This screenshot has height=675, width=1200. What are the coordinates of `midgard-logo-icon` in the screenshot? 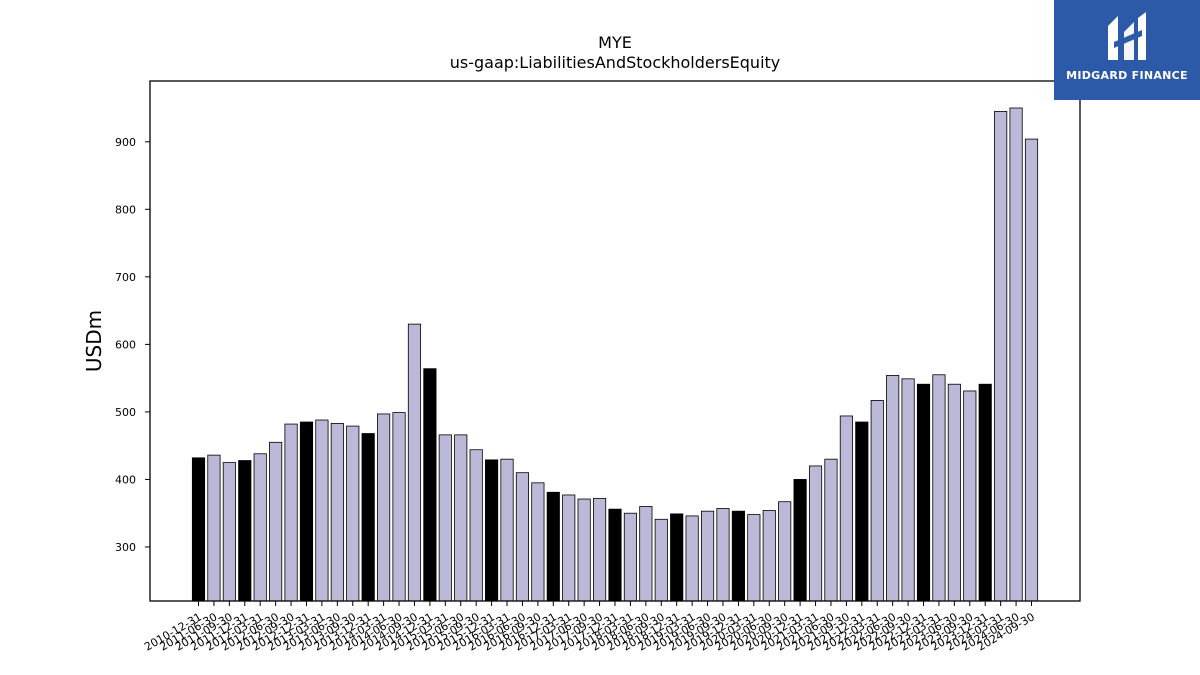 It's located at (1127, 36).